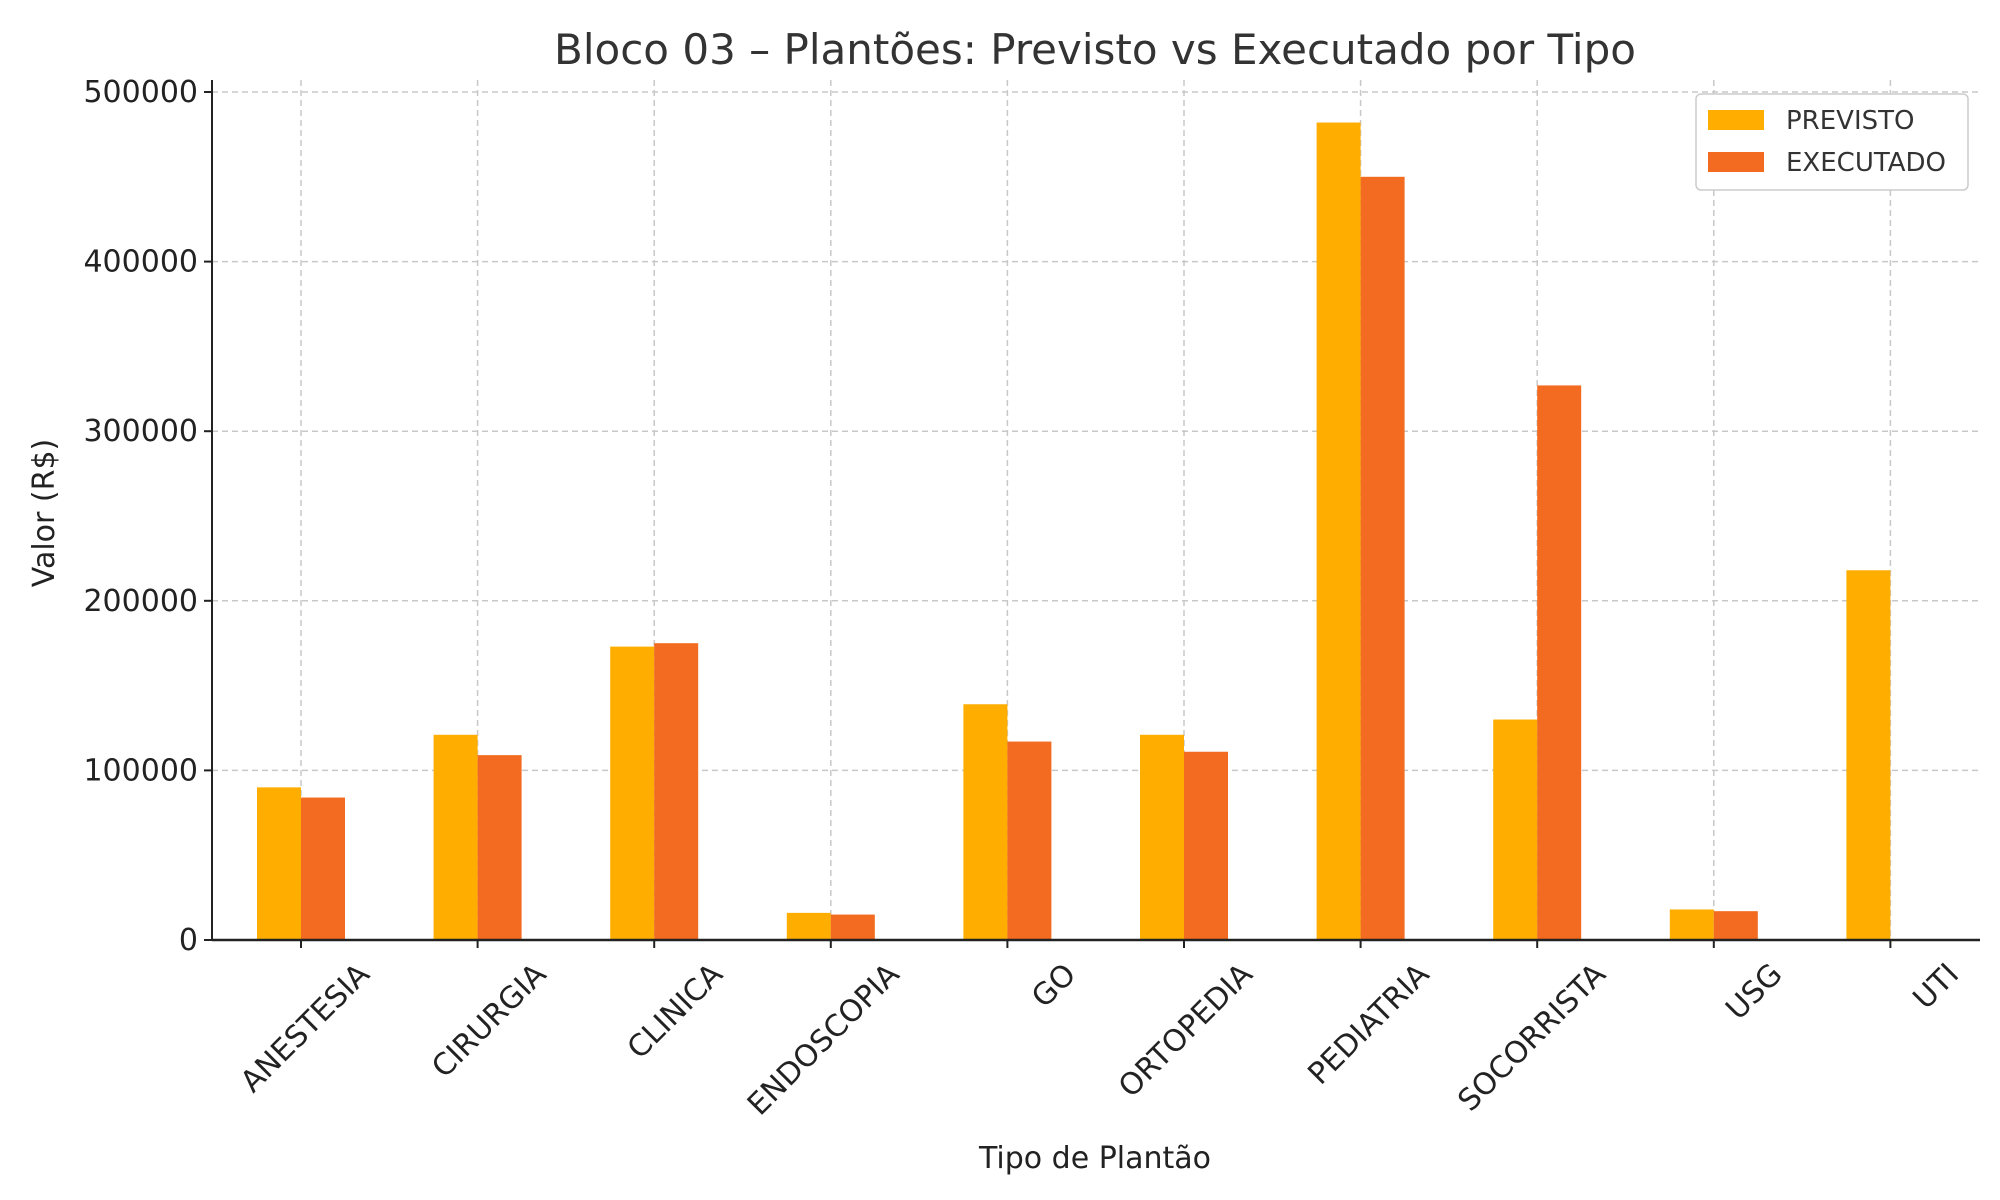 The width and height of the screenshot is (2000, 1200). What do you see at coordinates (1832, 142) in the screenshot?
I see `legend: PREVISTO EXECUTADO` at bounding box center [1832, 142].